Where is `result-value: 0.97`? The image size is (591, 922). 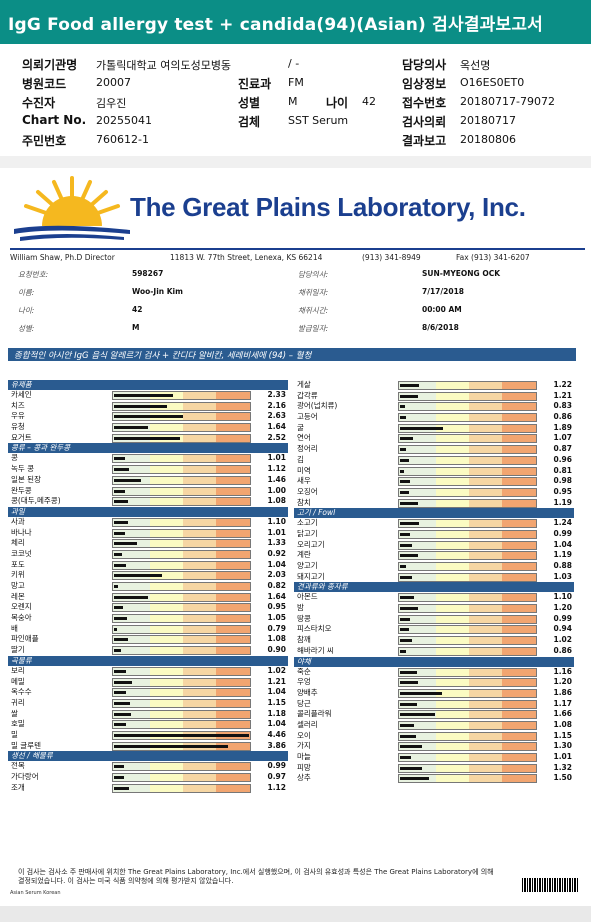
result-value: 0.97 is located at coordinates (276, 776).